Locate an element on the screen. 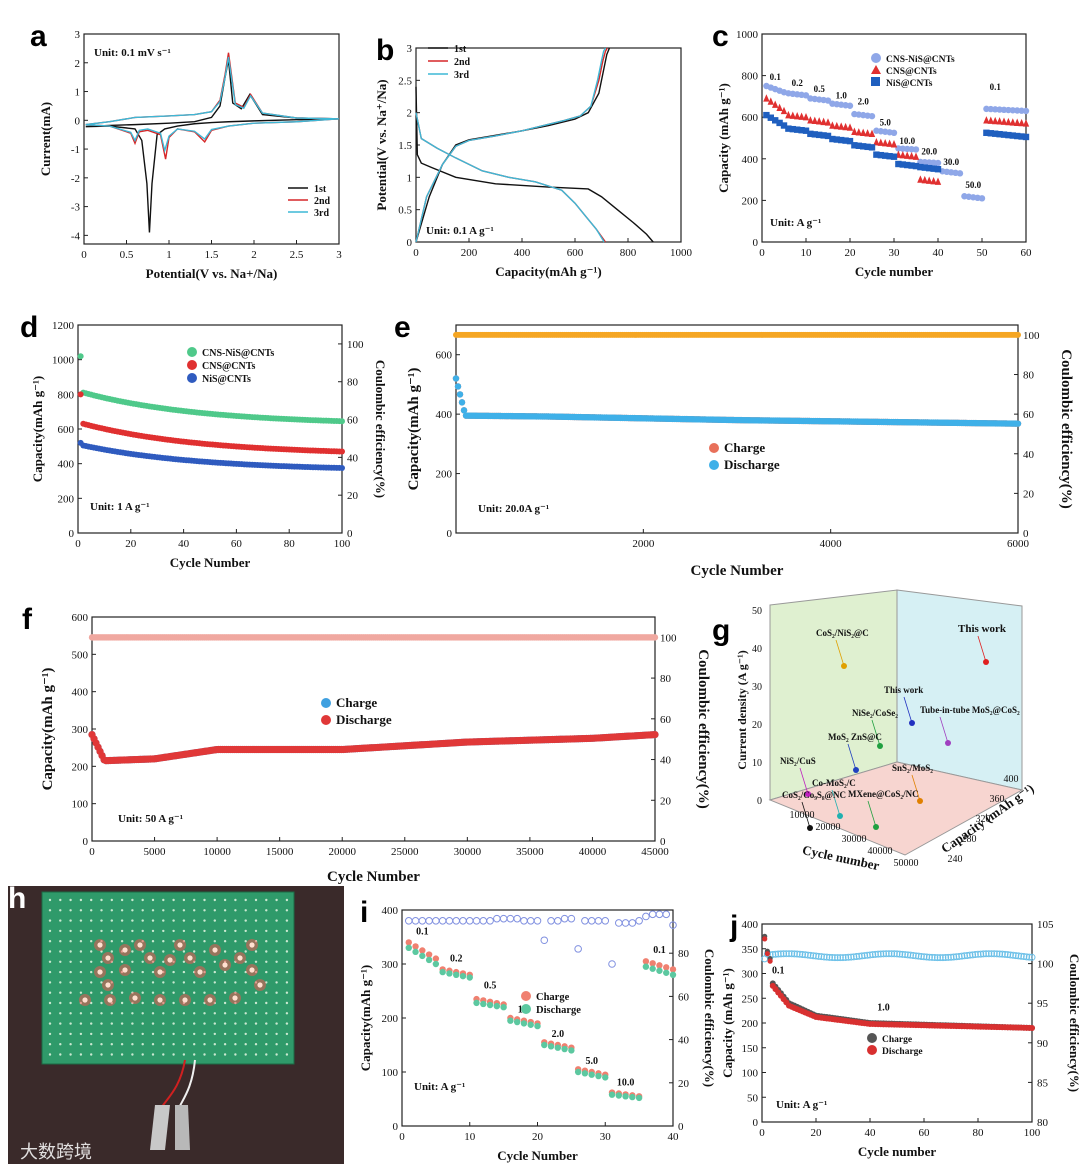  x-axis-title: Capacity(mAh g⁻¹) is located at coordinates (548, 271).